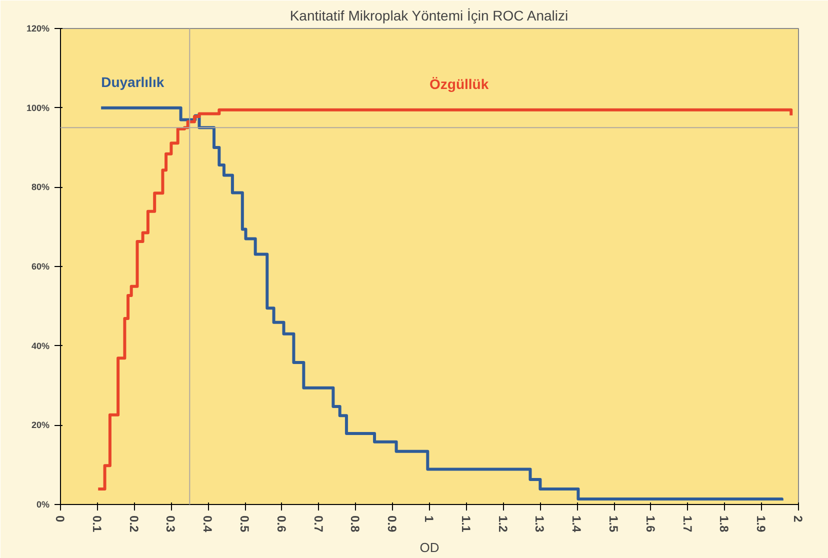 This screenshot has width=828, height=558. What do you see at coordinates (430, 548) in the screenshot?
I see `x-axis-title: OD` at bounding box center [430, 548].